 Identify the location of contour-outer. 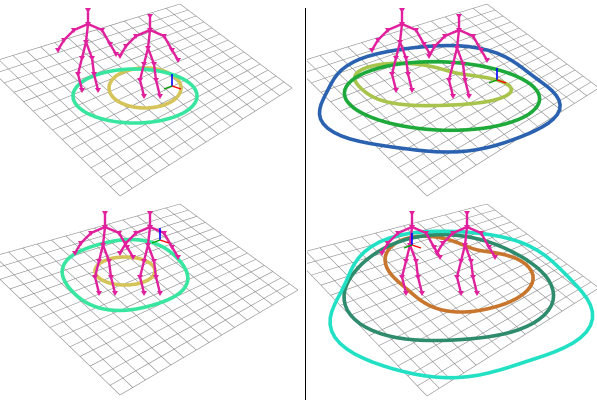
(439, 98).